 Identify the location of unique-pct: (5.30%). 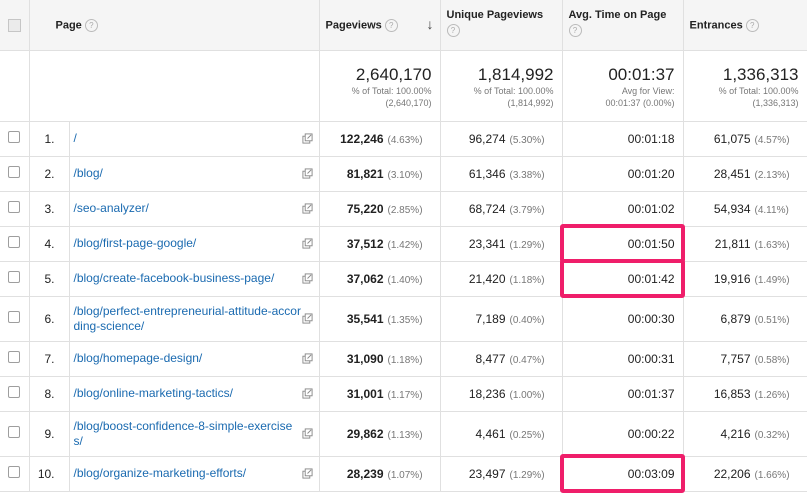
(527, 140).